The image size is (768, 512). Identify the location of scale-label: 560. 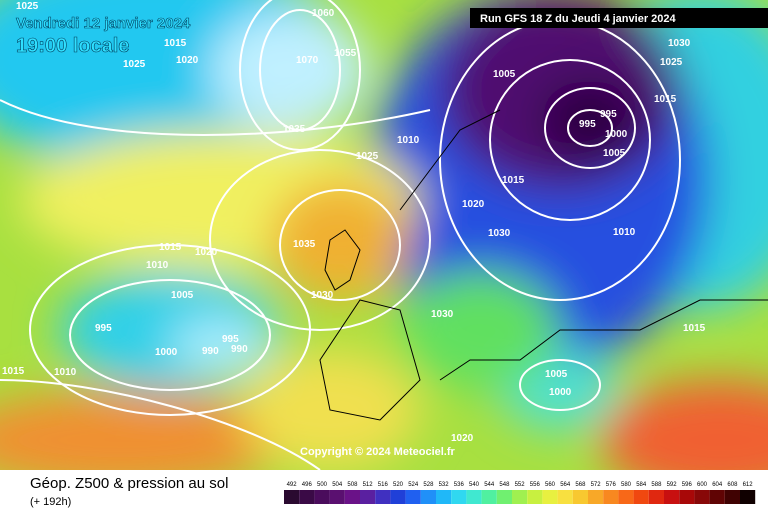
(550, 485).